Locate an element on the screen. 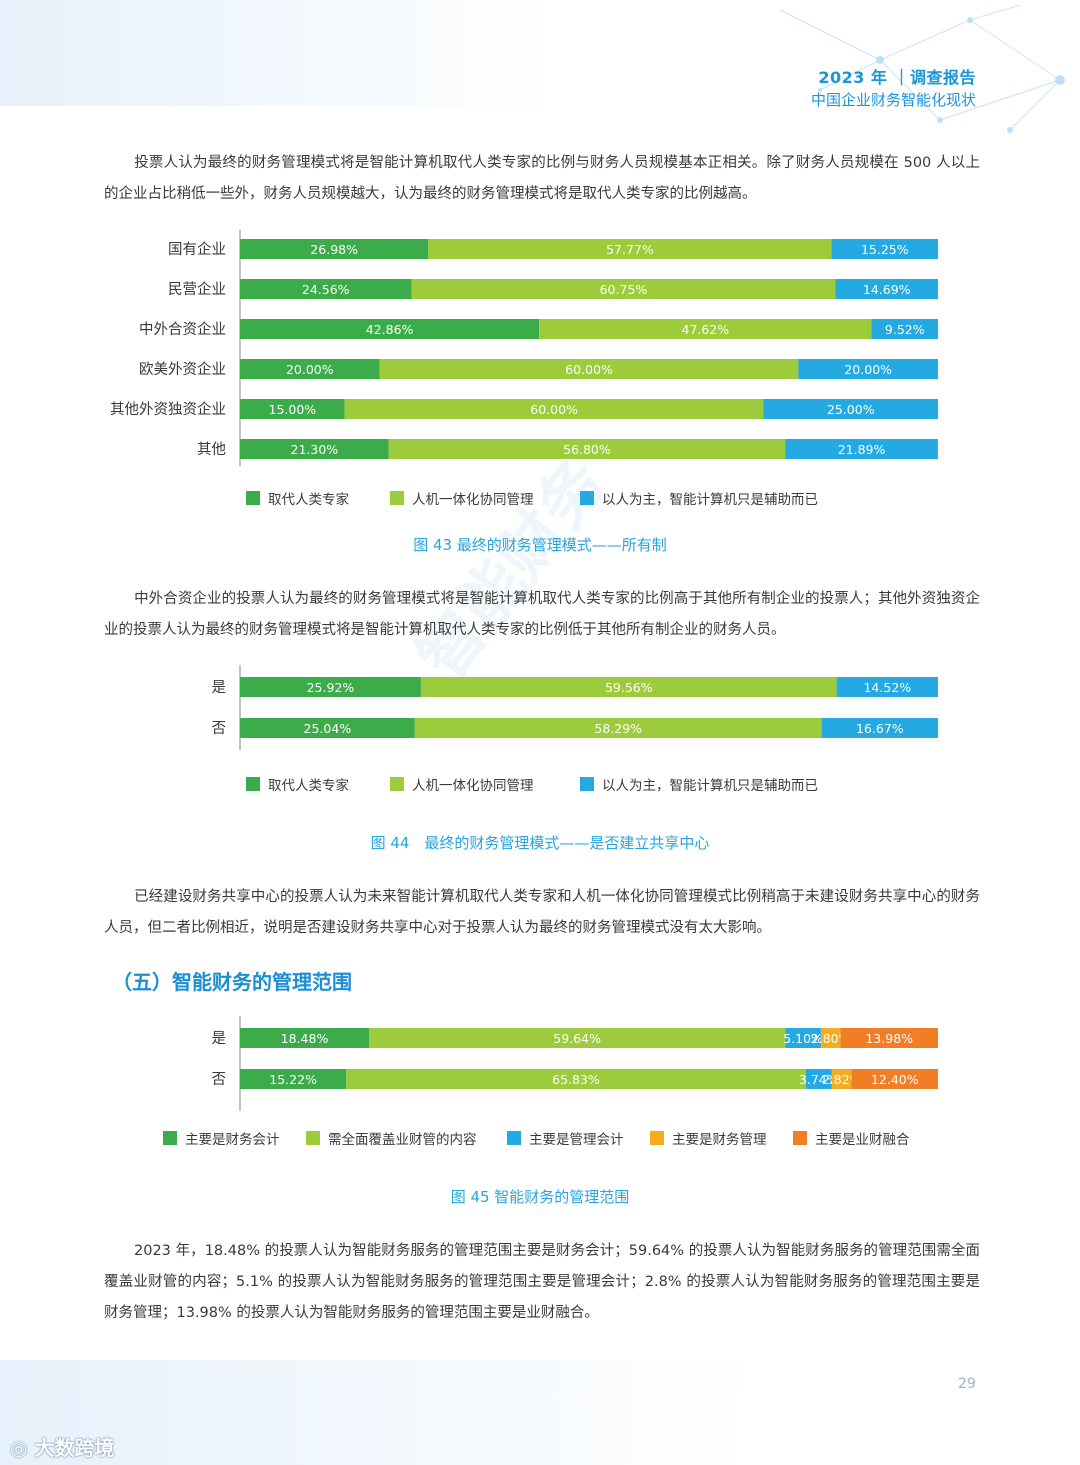 This screenshot has height=1465, width=1080. data-label: 42.86% is located at coordinates (390, 329).